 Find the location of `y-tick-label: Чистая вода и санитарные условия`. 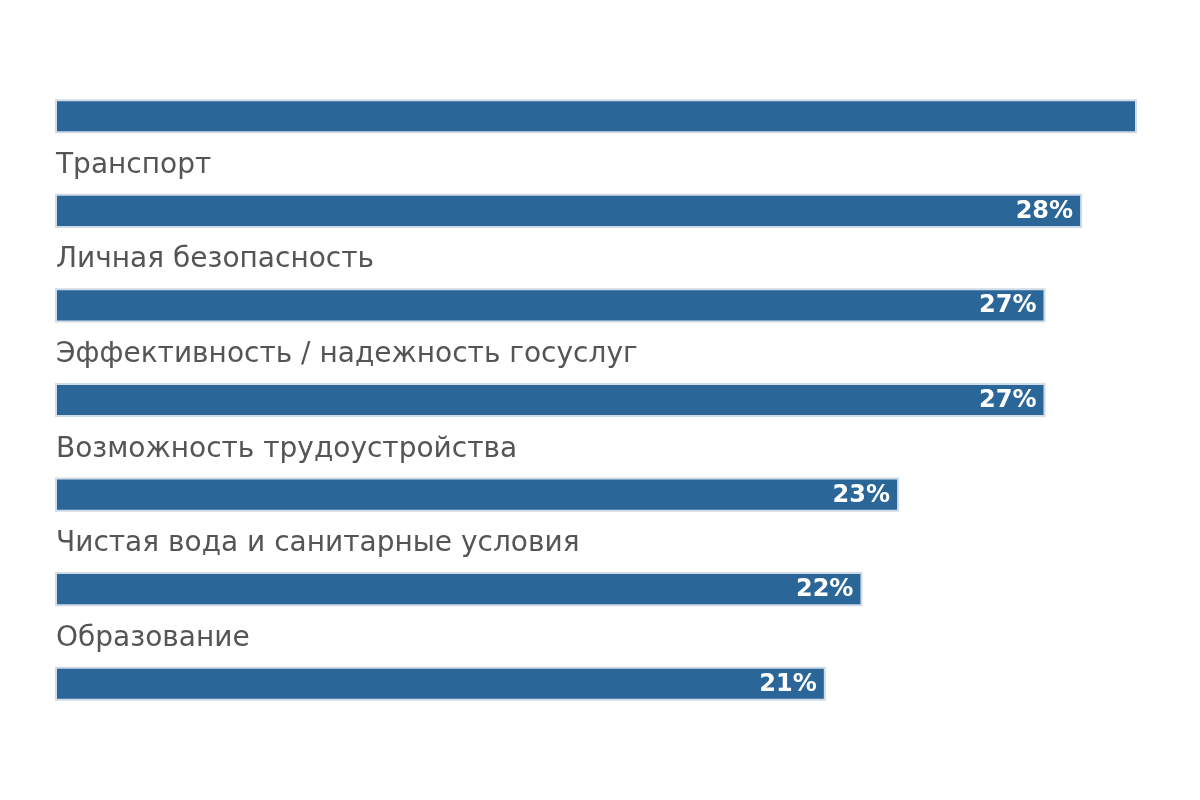

y-tick-label: Чистая вода и санитарные условия is located at coordinates (318, 542).